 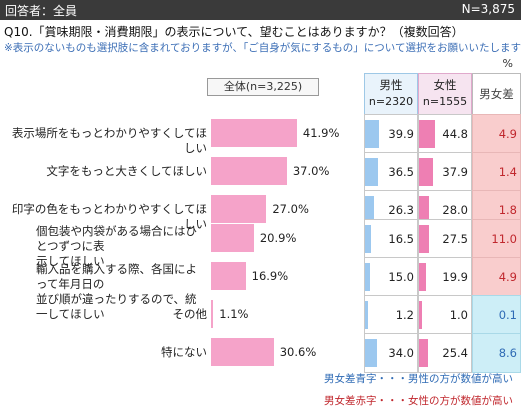 I want to click on male-label: 男性, so click(x=391, y=85).